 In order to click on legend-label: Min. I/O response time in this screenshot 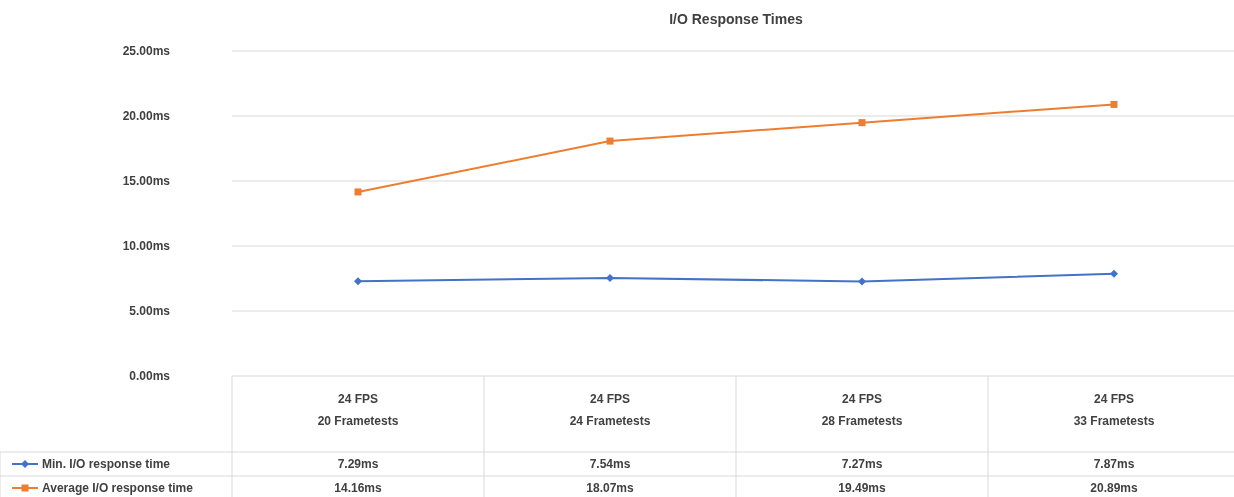, I will do `click(106, 464)`.